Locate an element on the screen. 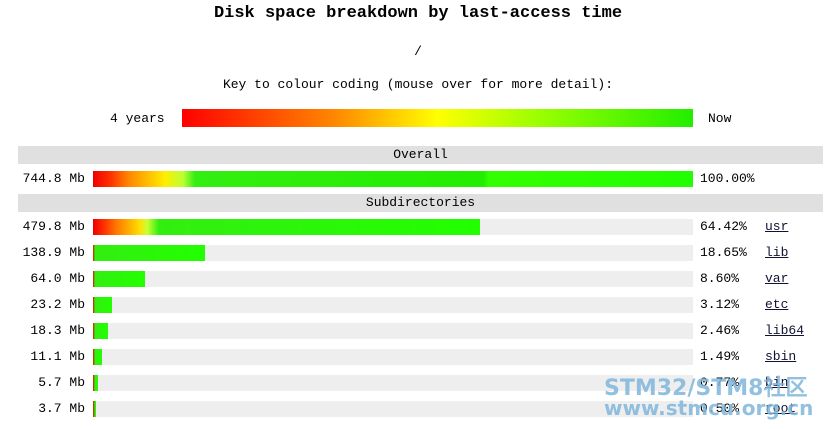 The height and width of the screenshot is (429, 836). size: 3.7 Mb is located at coordinates (61, 408).